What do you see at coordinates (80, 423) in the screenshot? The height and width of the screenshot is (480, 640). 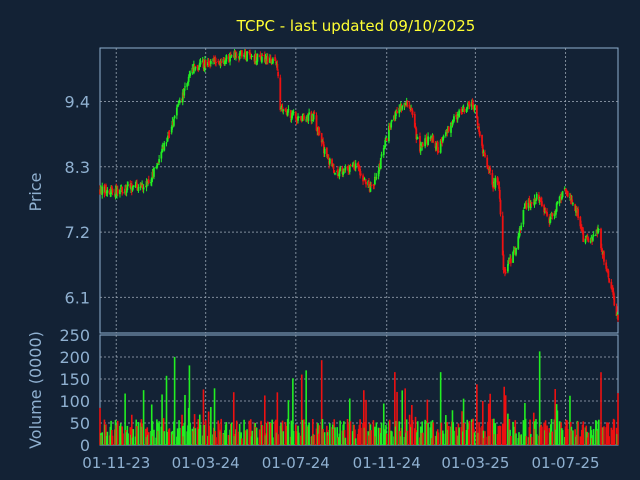 I see `volume-y-tick: 50` at bounding box center [80, 423].